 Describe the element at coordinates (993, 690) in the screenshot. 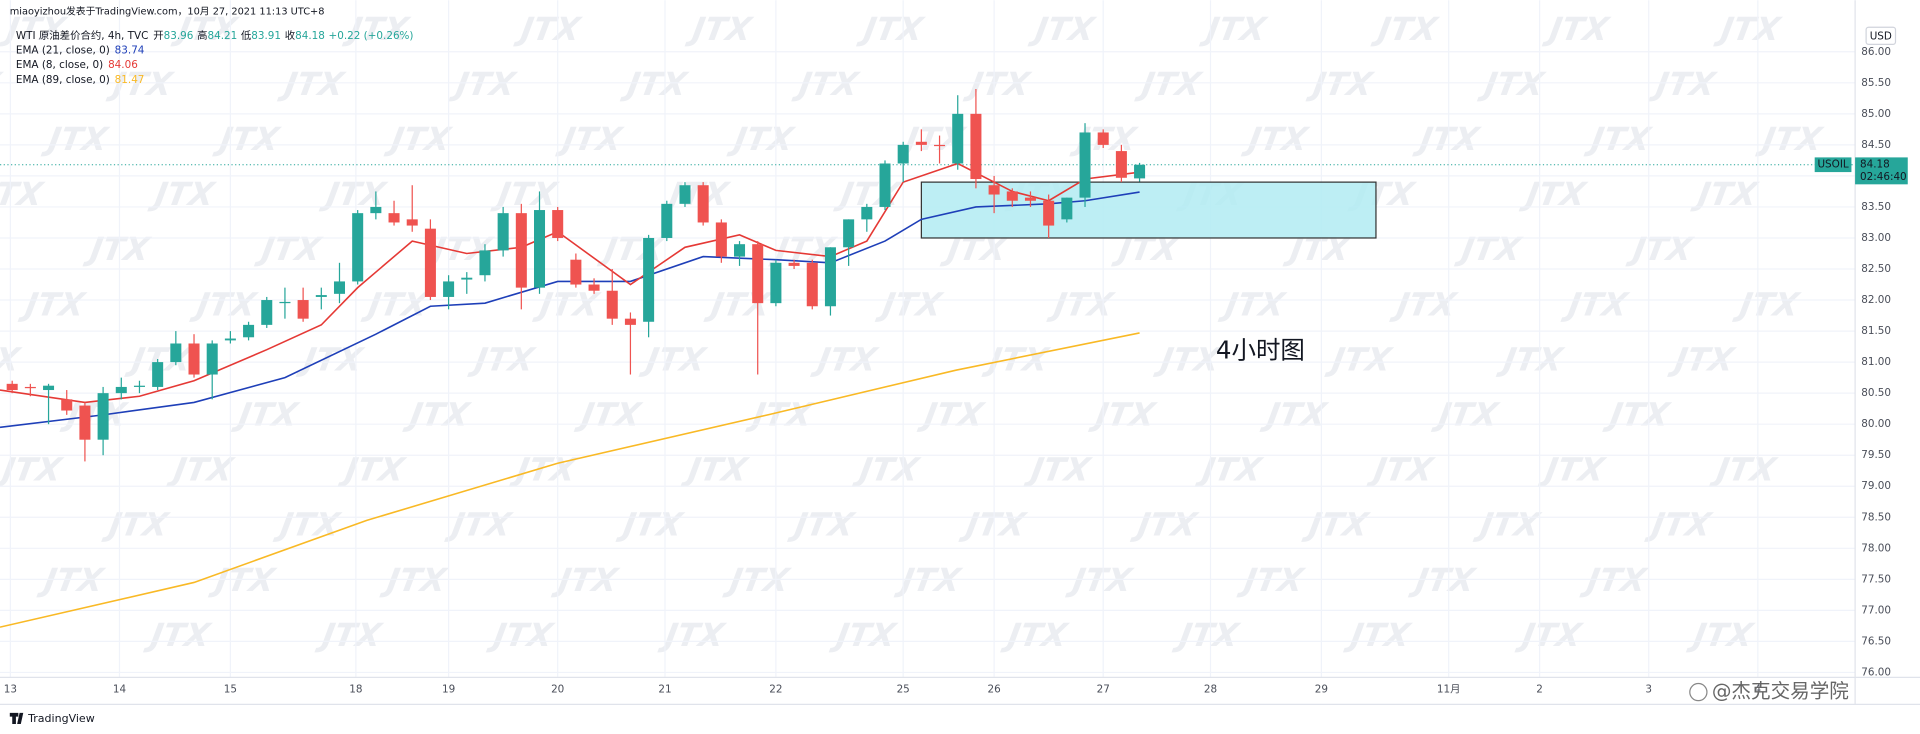

I see `x-tick-label: 26` at that location.